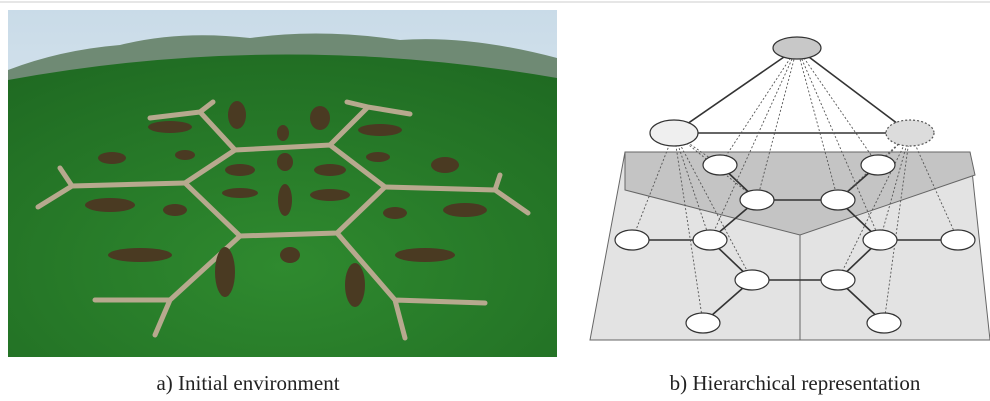  I want to click on caption: b) Hierarchical representation, so click(795, 383).